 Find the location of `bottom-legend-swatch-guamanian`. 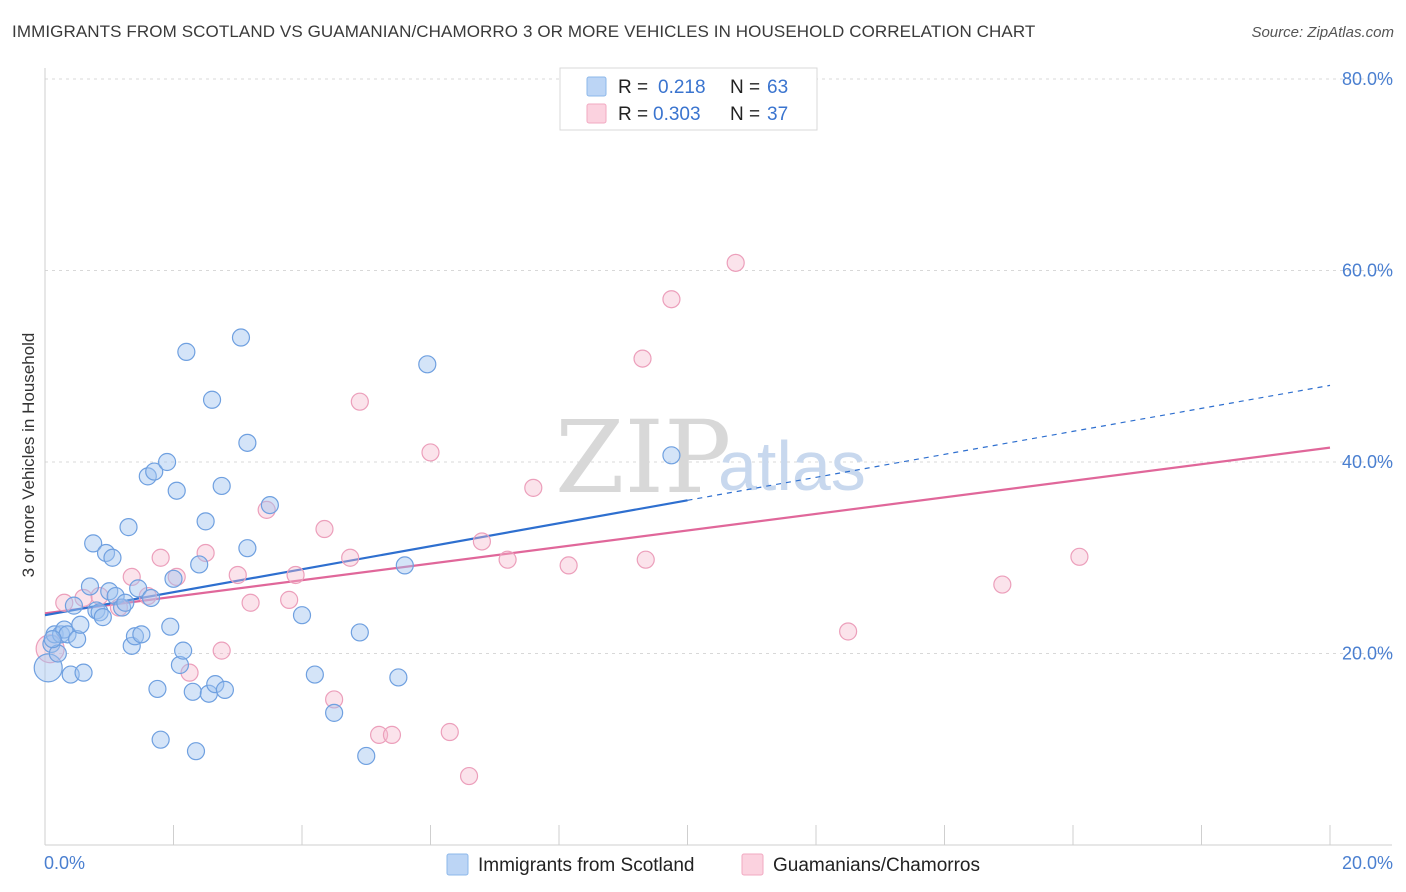

bottom-legend-swatch-guamanian is located at coordinates (752, 864).